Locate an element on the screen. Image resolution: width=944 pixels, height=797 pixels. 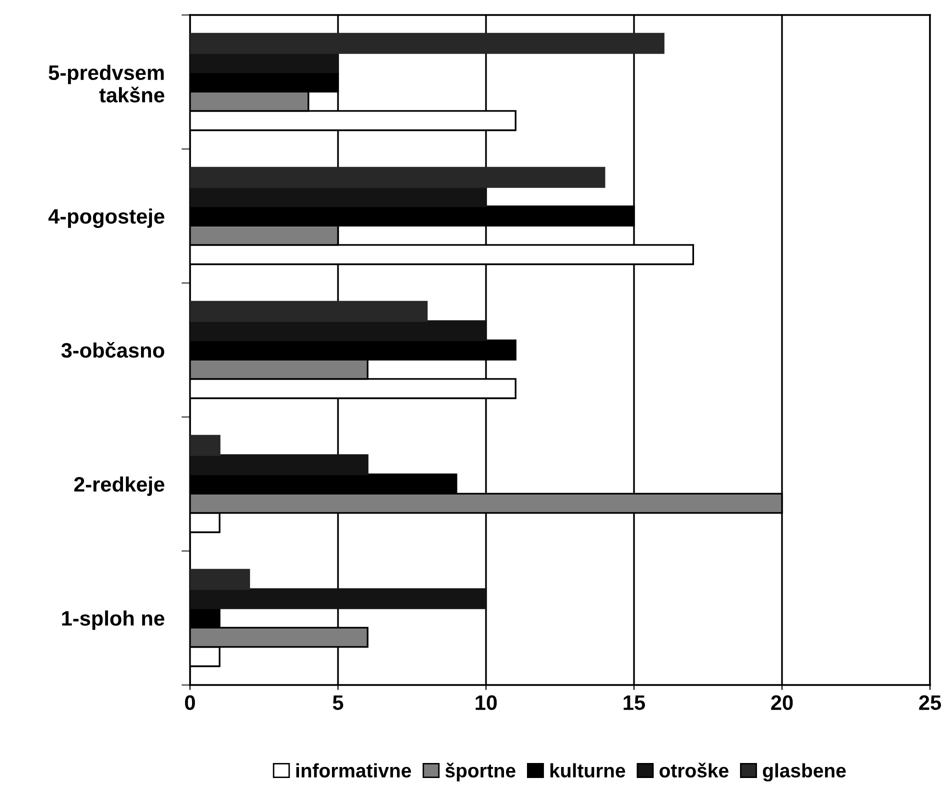
y-tick-label: 4-pogosteje is located at coordinates (106, 218).